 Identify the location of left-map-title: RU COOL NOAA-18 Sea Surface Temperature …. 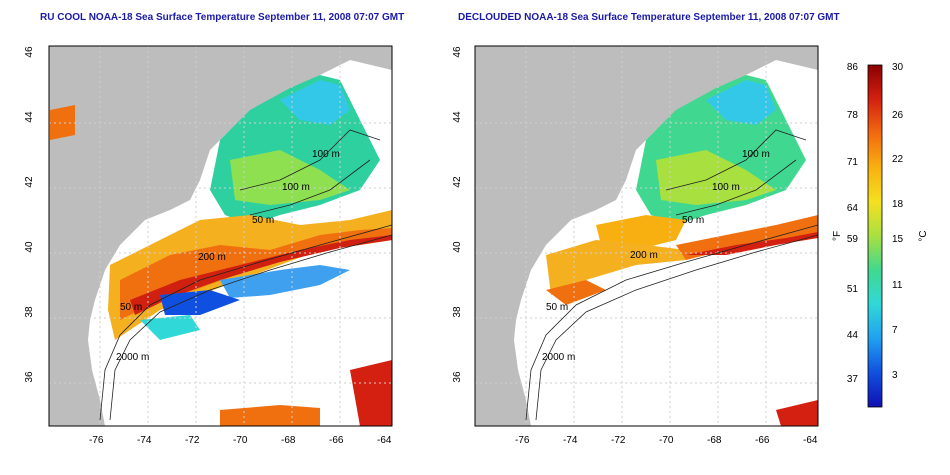
(222, 17).